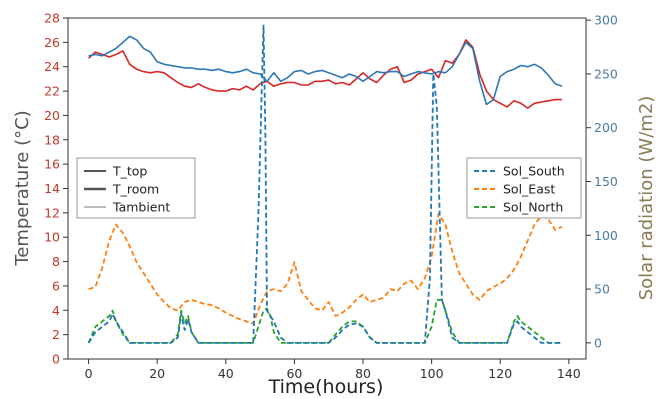 This screenshot has height=399, width=664. I want to click on y-axis-right-label: Solar radiation (W/m2), so click(646, 198).